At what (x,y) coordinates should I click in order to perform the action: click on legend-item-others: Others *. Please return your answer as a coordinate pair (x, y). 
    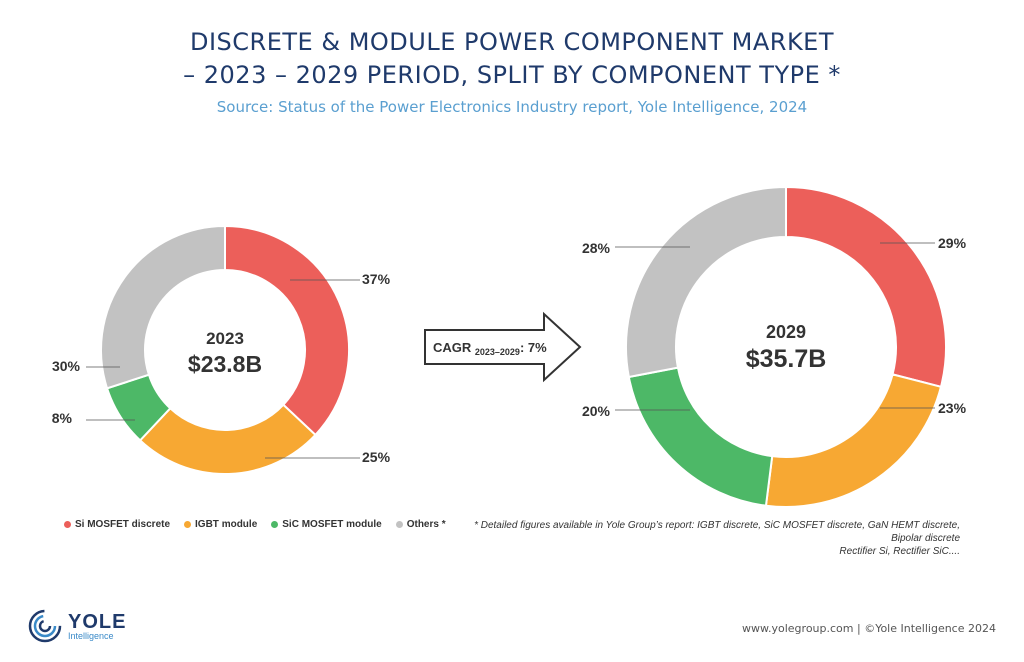
    Looking at the image, I should click on (420, 524).